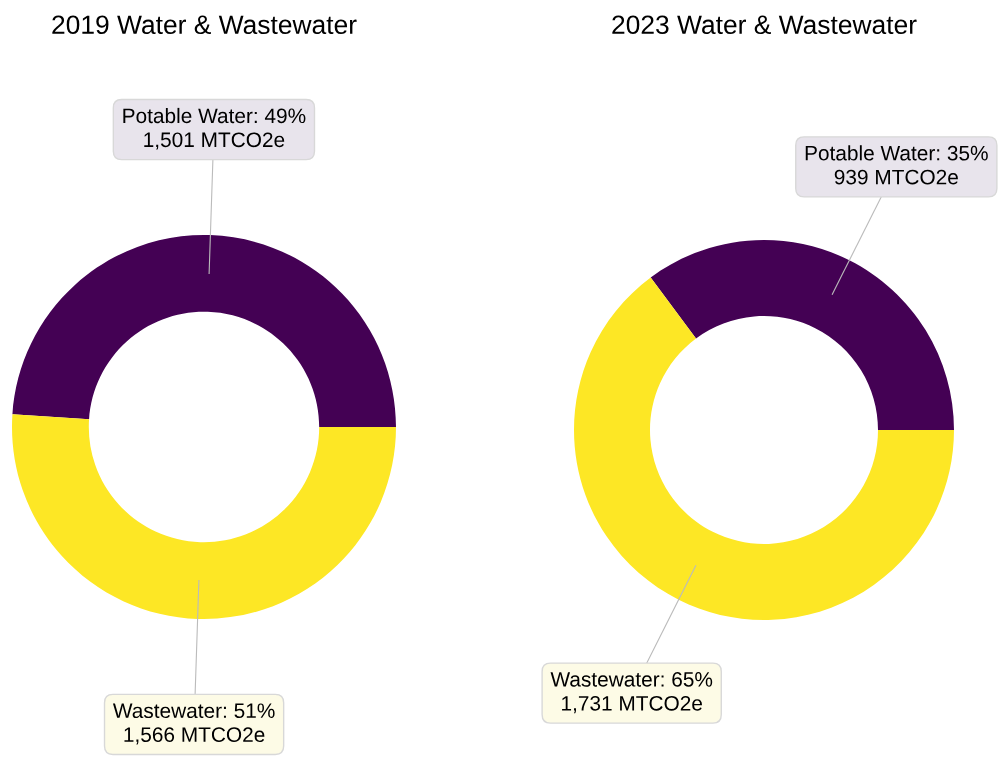 The width and height of the screenshot is (1007, 765). I want to click on chart-title: 2019 Water & Wastewater, so click(204, 25).